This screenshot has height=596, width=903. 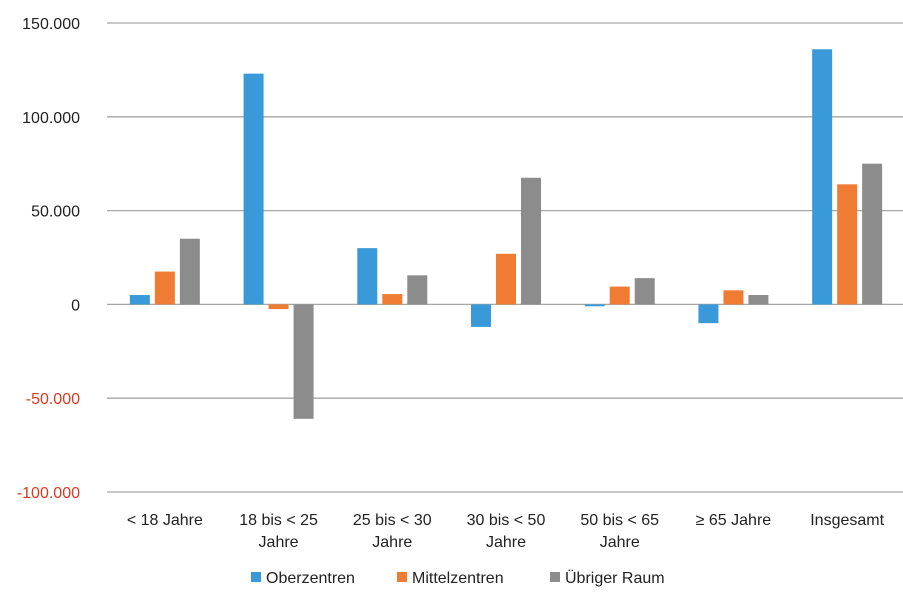 What do you see at coordinates (615, 578) in the screenshot?
I see `legend-label: Übriger Raum` at bounding box center [615, 578].